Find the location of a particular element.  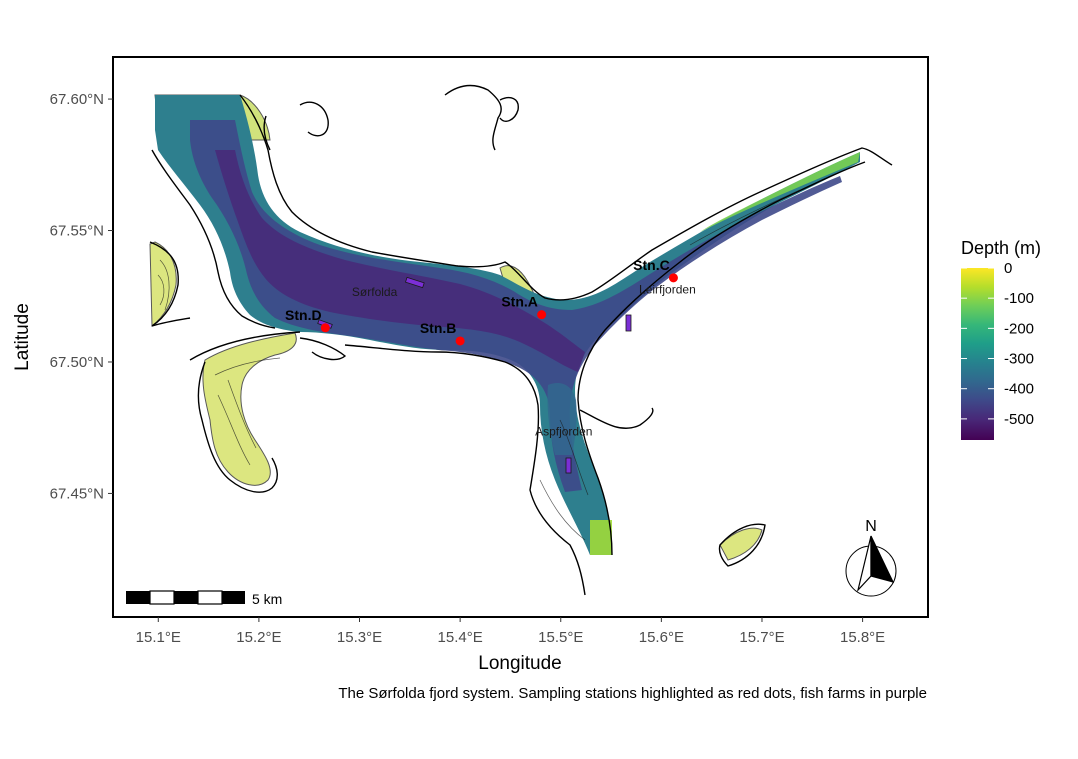

x-tick-label: 15.5°E is located at coordinates (560, 637).